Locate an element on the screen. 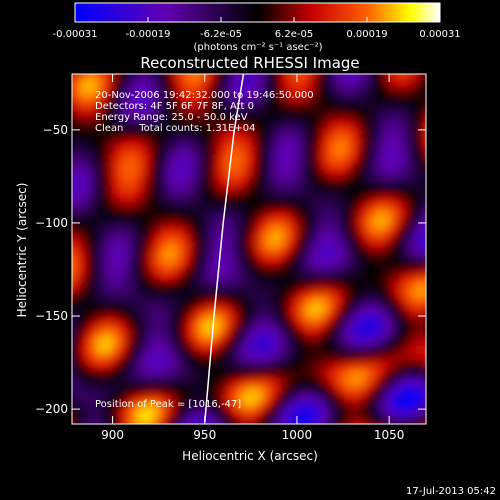 The image size is (500, 500). info-line-time: 20-Nov-2006 19:42:32.000 to 19:46:50.000 is located at coordinates (204, 95).